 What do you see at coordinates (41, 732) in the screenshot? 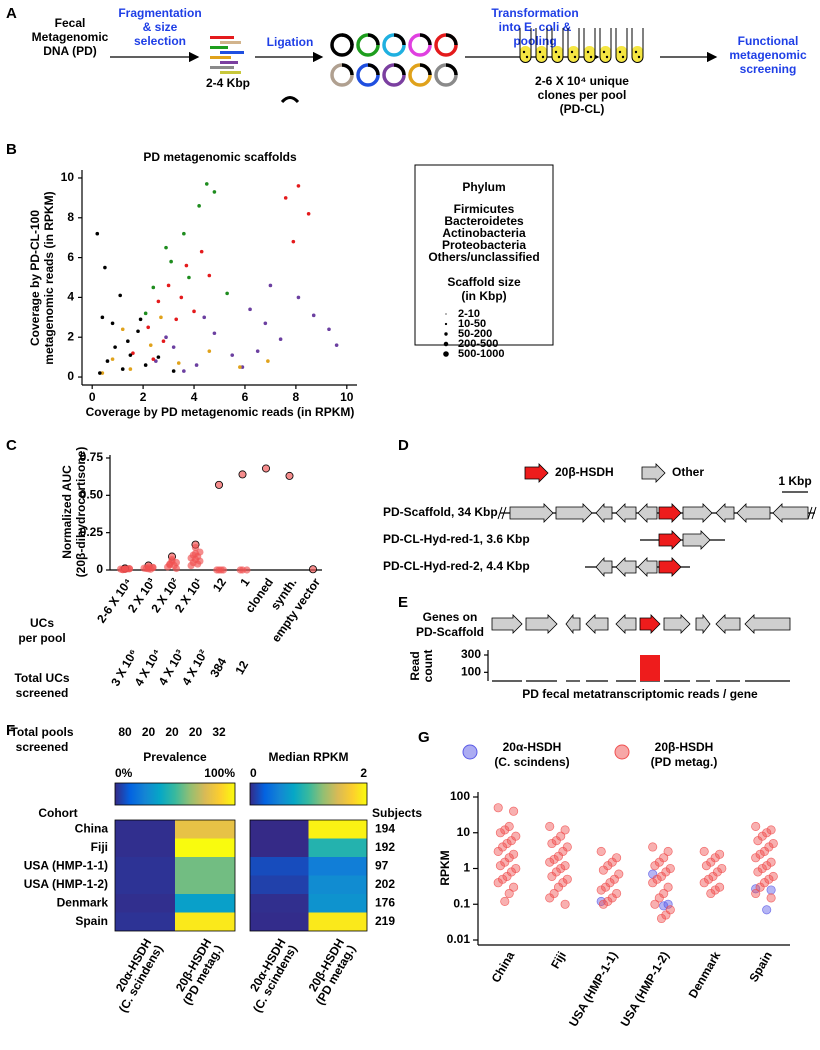
I see `row-title: Total pools` at bounding box center [41, 732].